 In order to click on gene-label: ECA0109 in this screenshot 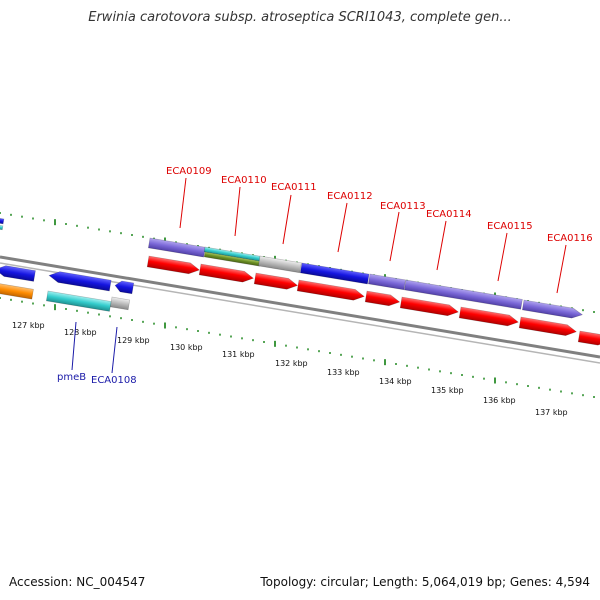, I will do `click(189, 171)`.